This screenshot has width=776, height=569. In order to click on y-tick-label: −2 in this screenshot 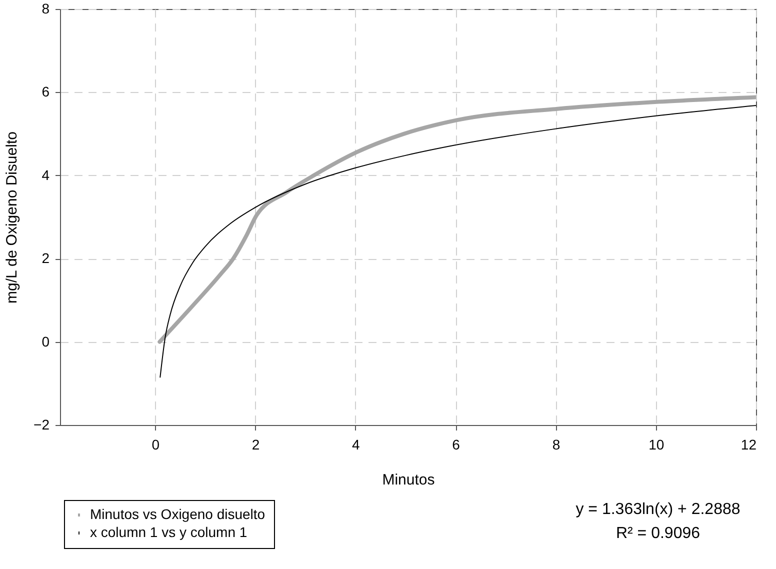, I will do `click(42, 424)`.